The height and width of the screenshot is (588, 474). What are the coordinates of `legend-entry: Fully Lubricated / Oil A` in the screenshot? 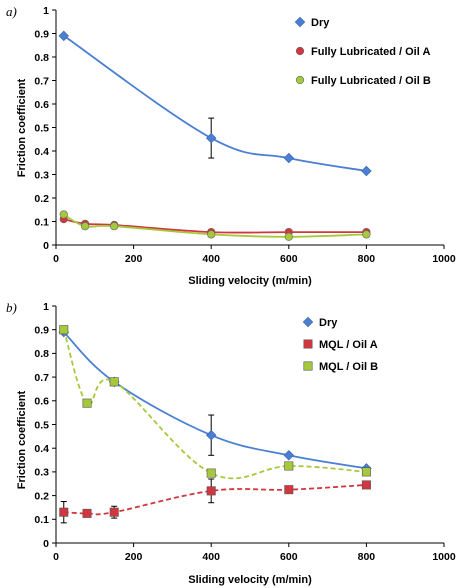 It's located at (362, 52).